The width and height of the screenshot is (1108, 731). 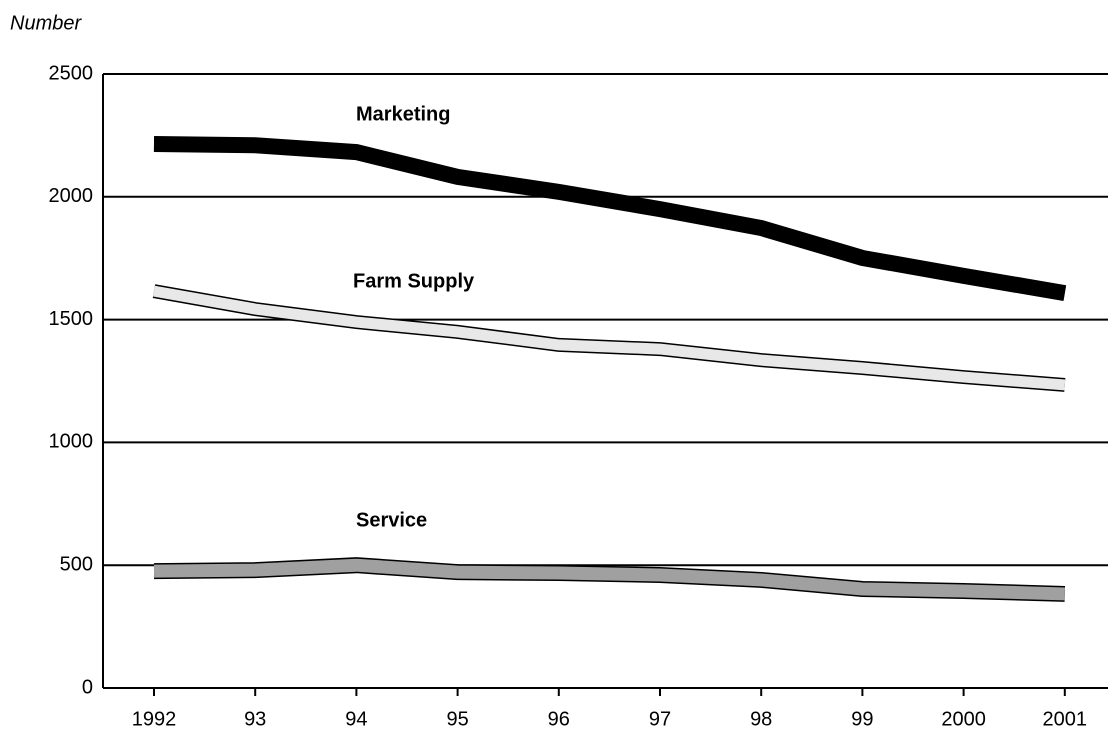 I want to click on y-tick-label: 2000, so click(x=71, y=196).